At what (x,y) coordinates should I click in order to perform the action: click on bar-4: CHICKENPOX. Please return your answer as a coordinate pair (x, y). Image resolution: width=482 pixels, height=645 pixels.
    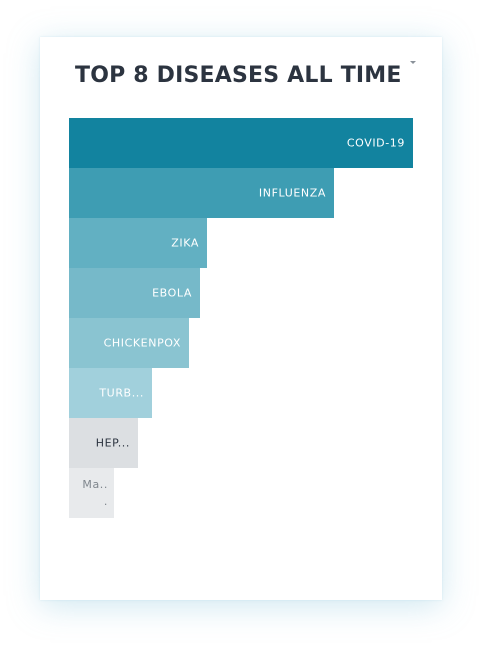
    Looking at the image, I should click on (129, 343).